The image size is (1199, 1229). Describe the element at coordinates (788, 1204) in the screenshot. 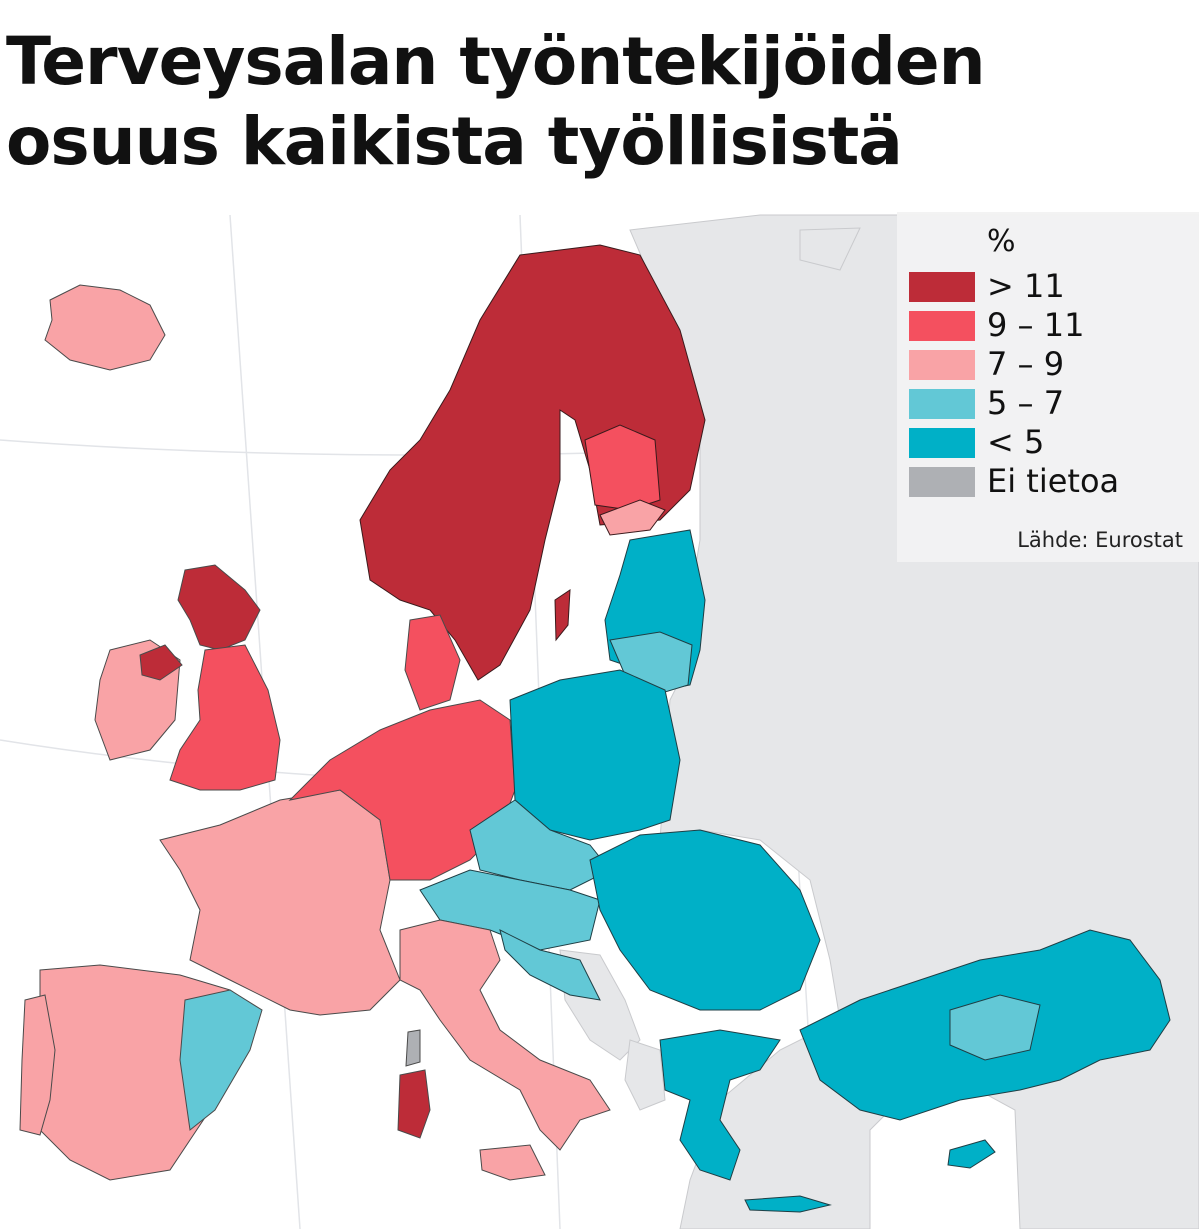

I see `crete` at that location.